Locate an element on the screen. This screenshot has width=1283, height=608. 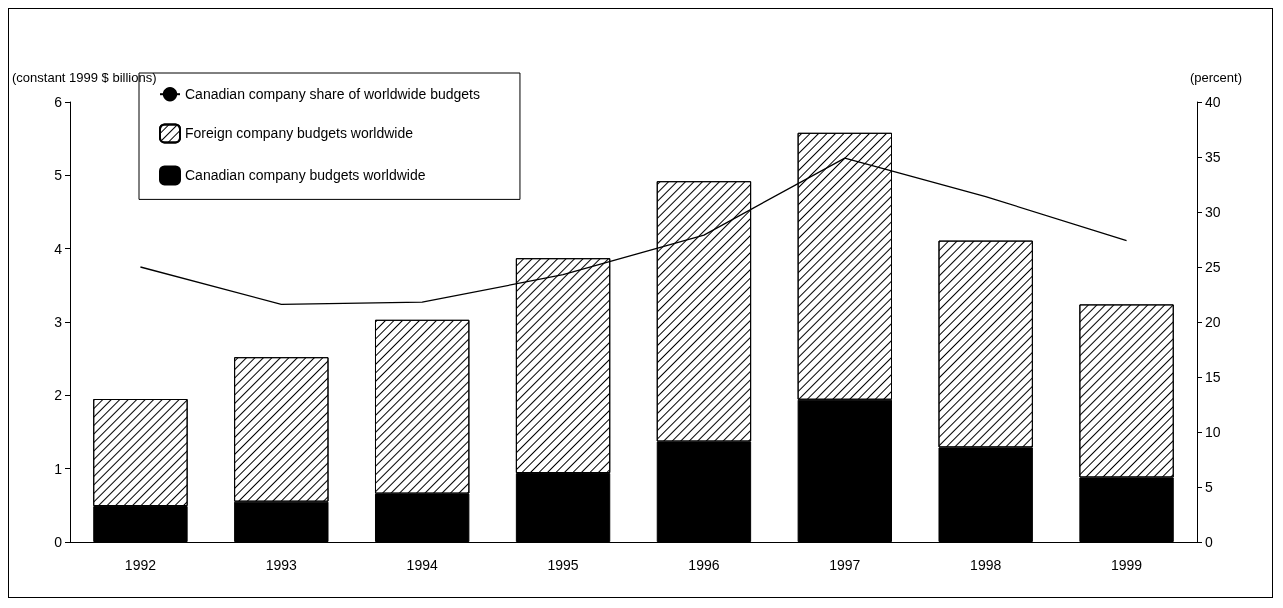
y2-tick-label: 40 is located at coordinates (1213, 102).